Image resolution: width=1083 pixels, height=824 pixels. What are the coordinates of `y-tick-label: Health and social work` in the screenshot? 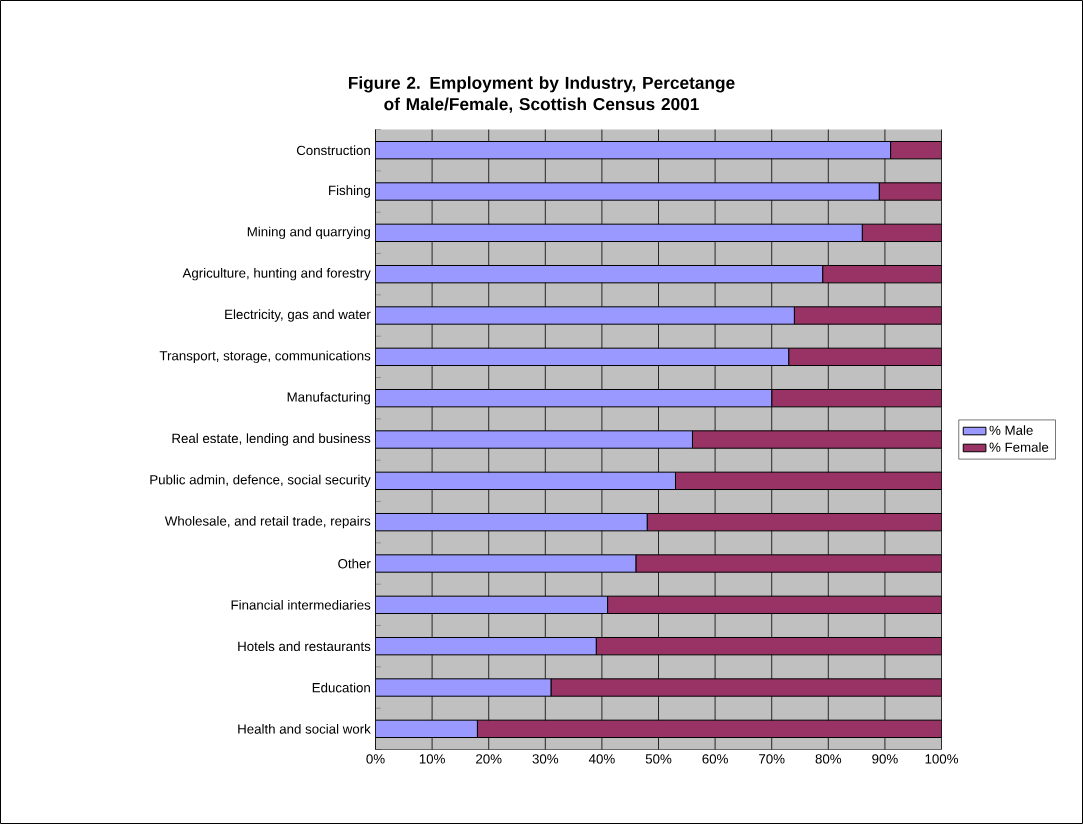 It's located at (304, 728).